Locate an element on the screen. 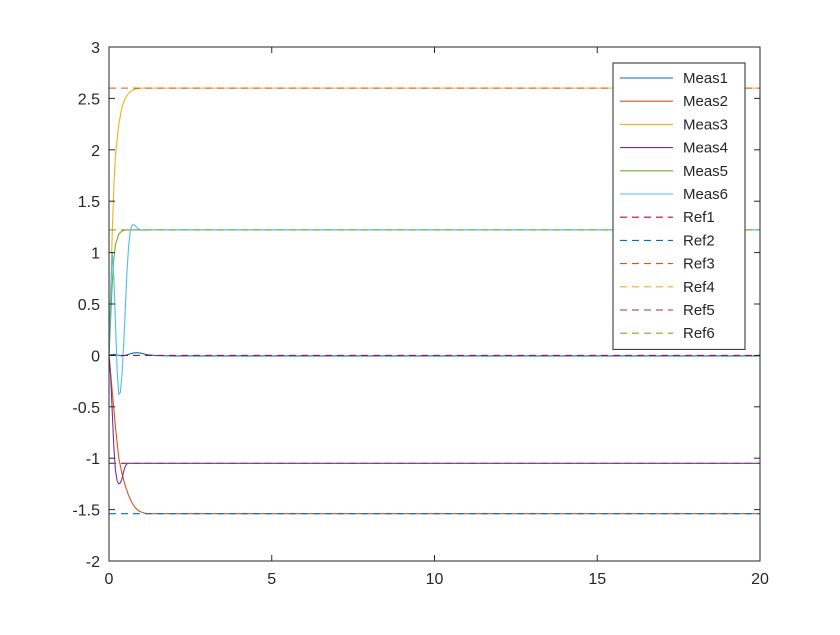 The height and width of the screenshot is (635, 840). y-tick-label: 0 is located at coordinates (95, 356).